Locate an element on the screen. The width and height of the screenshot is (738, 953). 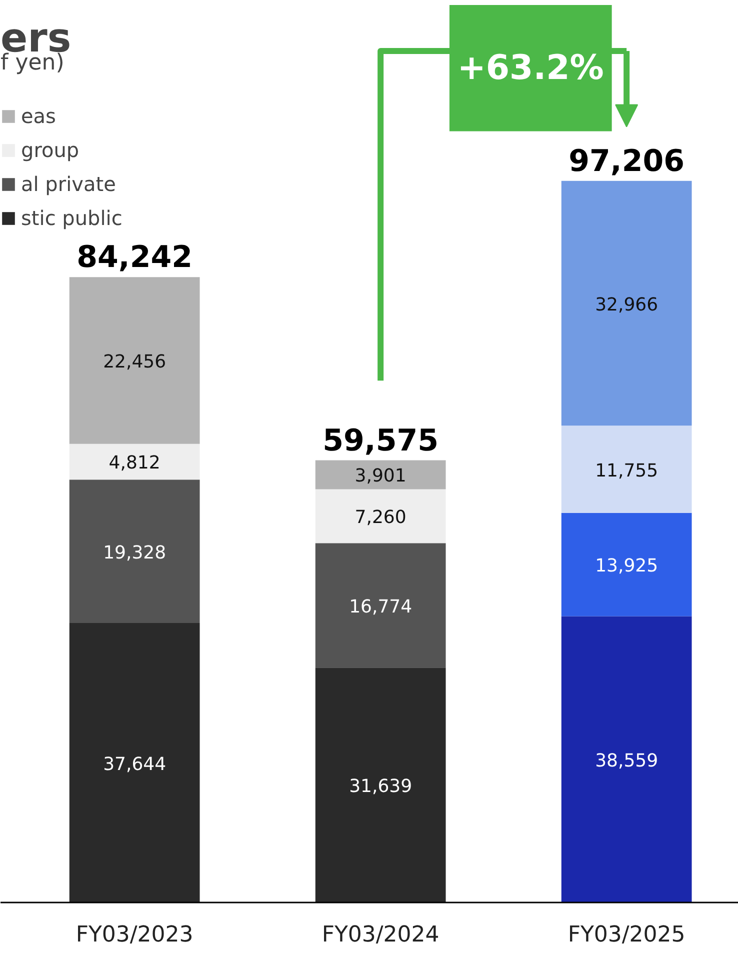
x-tick-label: FY03/2024 is located at coordinates (381, 935).